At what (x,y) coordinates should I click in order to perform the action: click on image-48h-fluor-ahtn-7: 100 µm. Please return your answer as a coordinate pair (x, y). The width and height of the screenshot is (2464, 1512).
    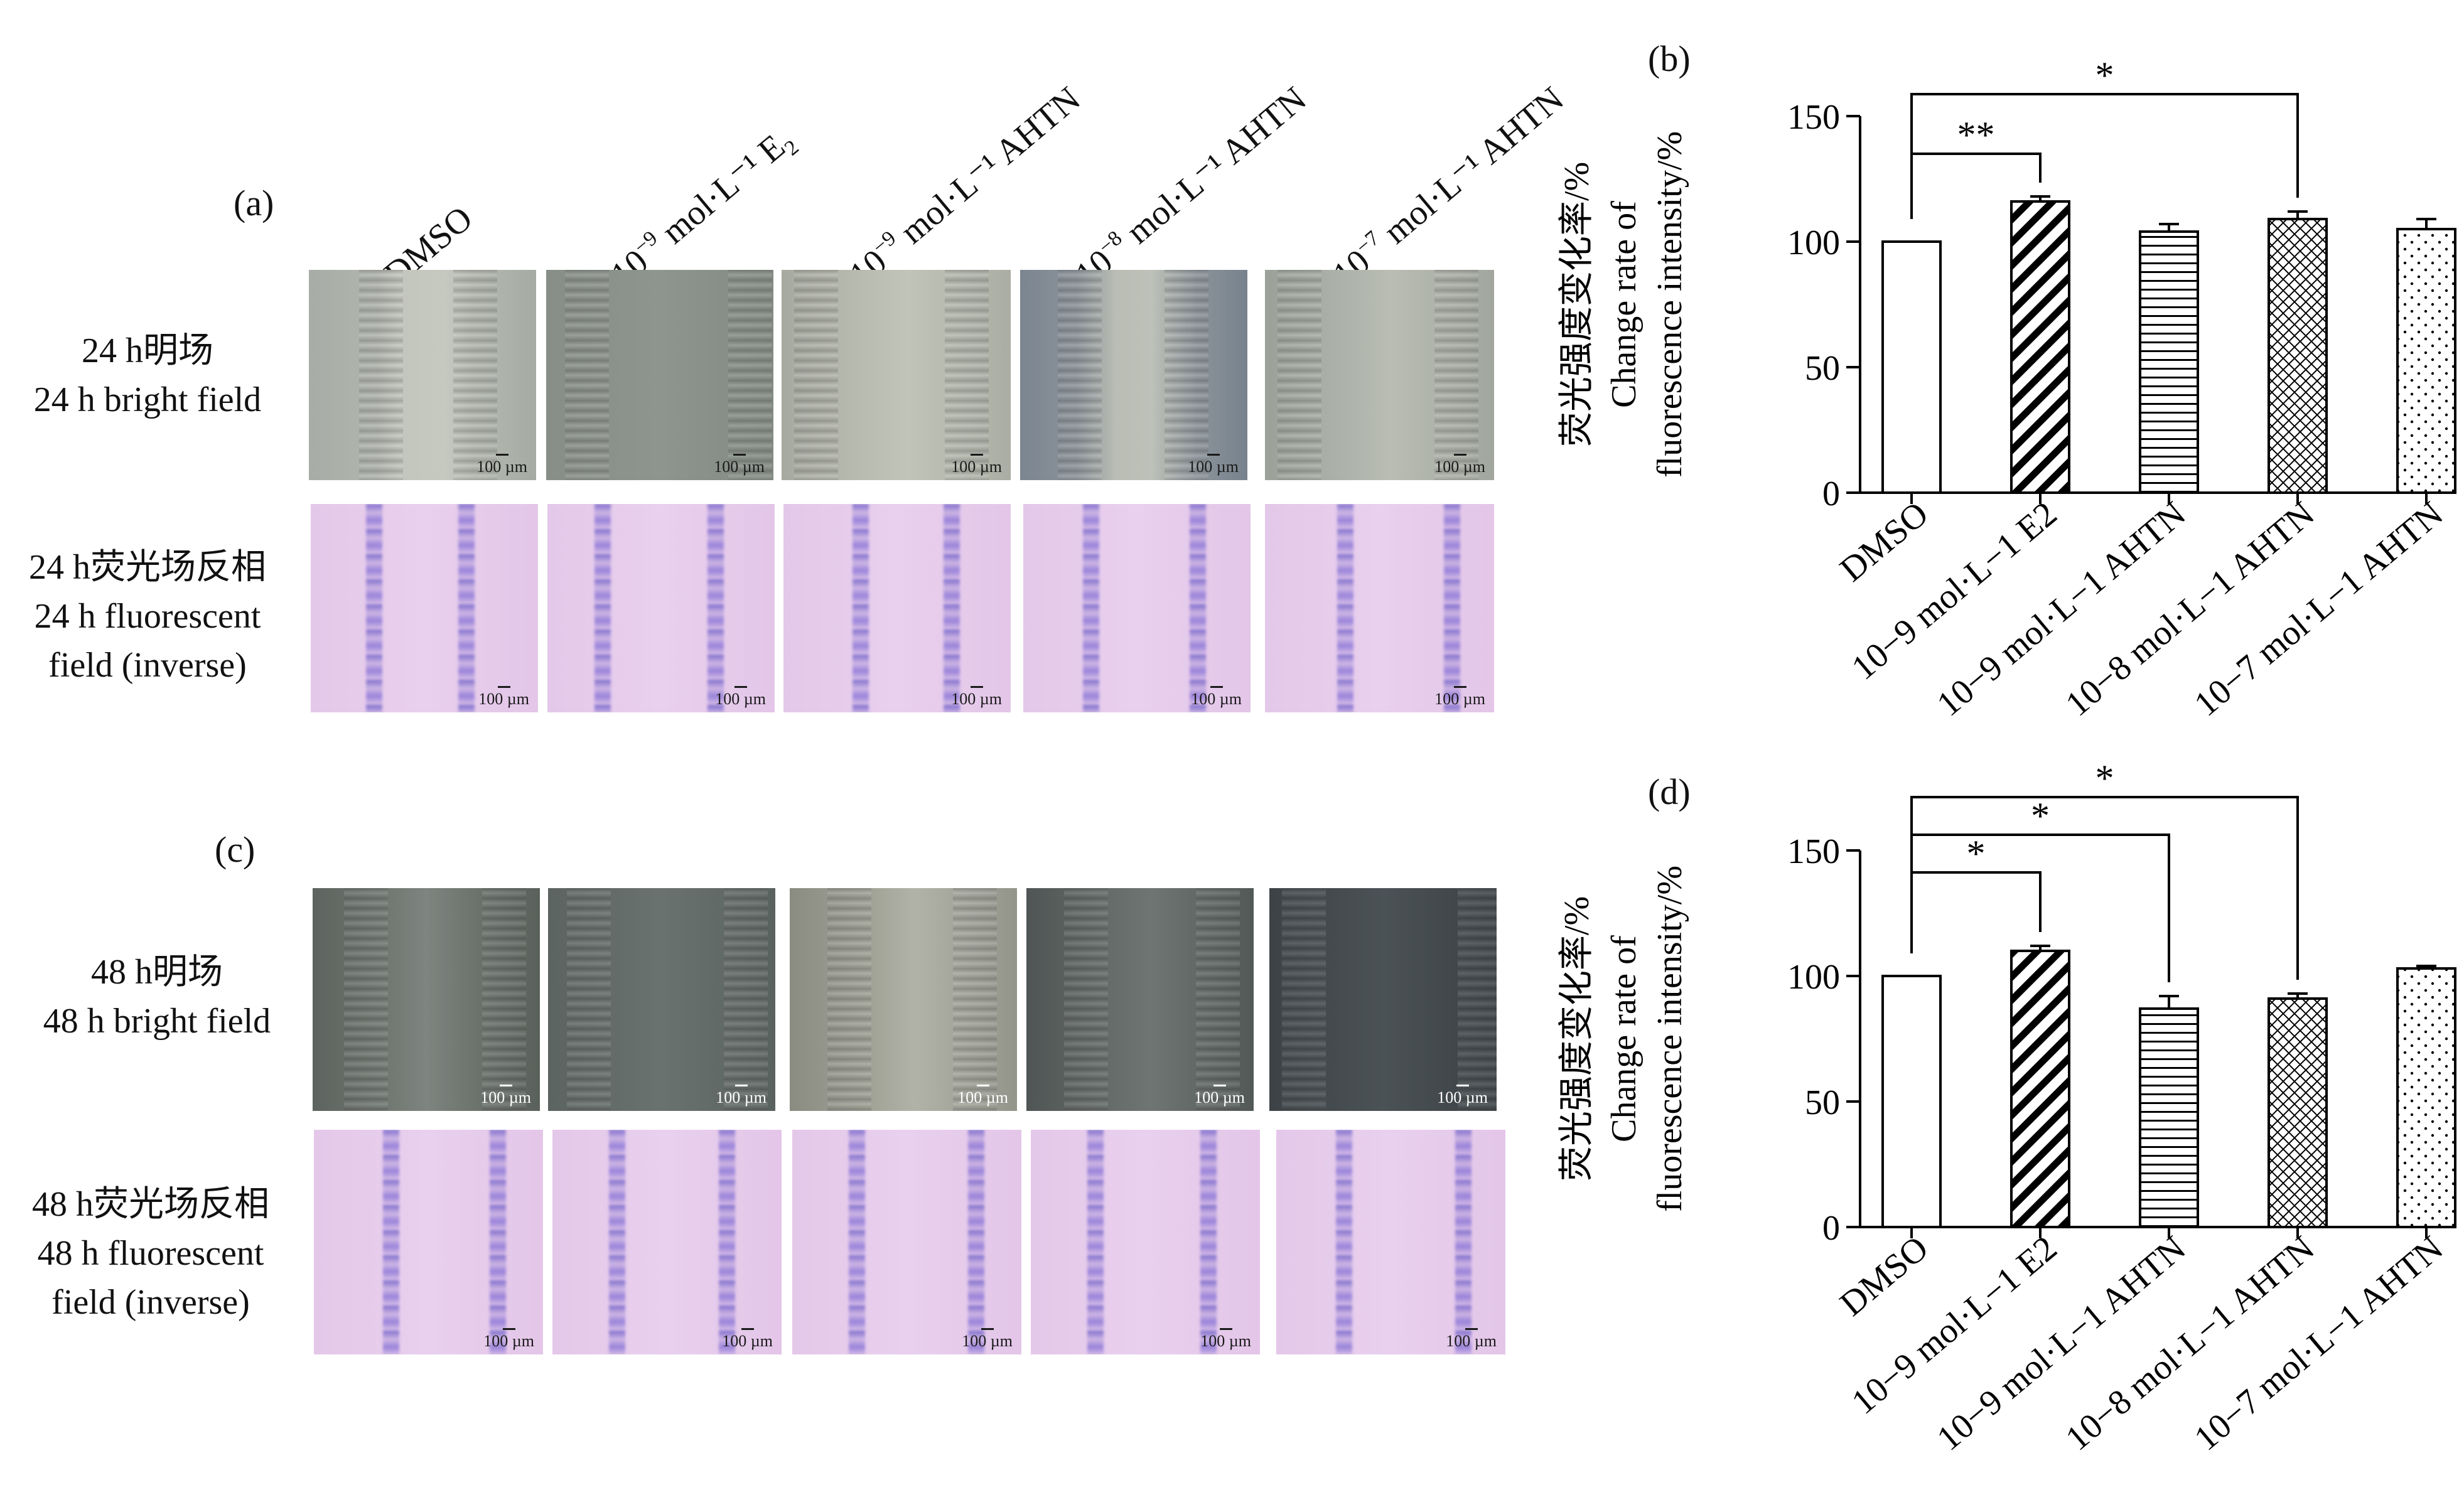
    Looking at the image, I should click on (1390, 1242).